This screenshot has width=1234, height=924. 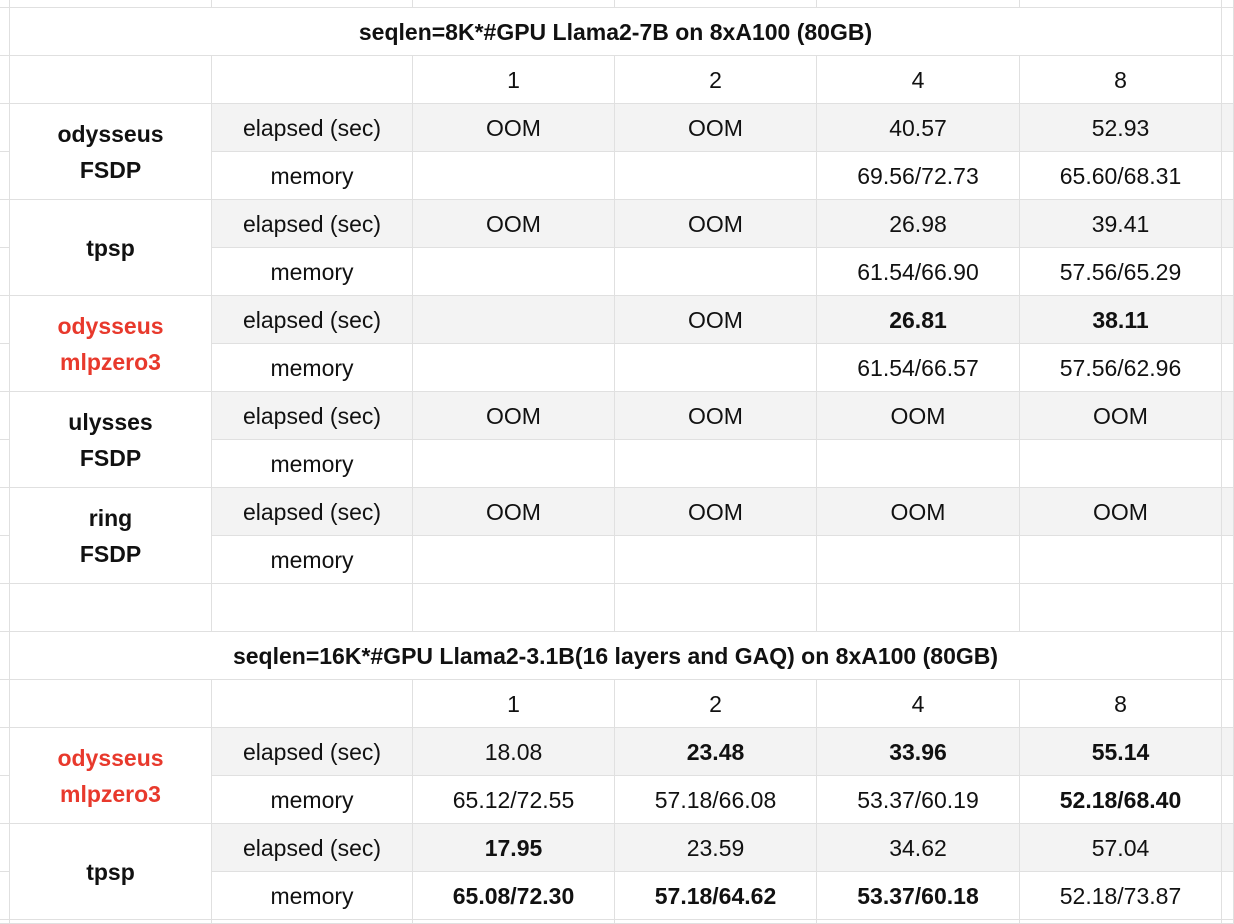 What do you see at coordinates (1120, 751) in the screenshot?
I see `cell-value: 55.14` at bounding box center [1120, 751].